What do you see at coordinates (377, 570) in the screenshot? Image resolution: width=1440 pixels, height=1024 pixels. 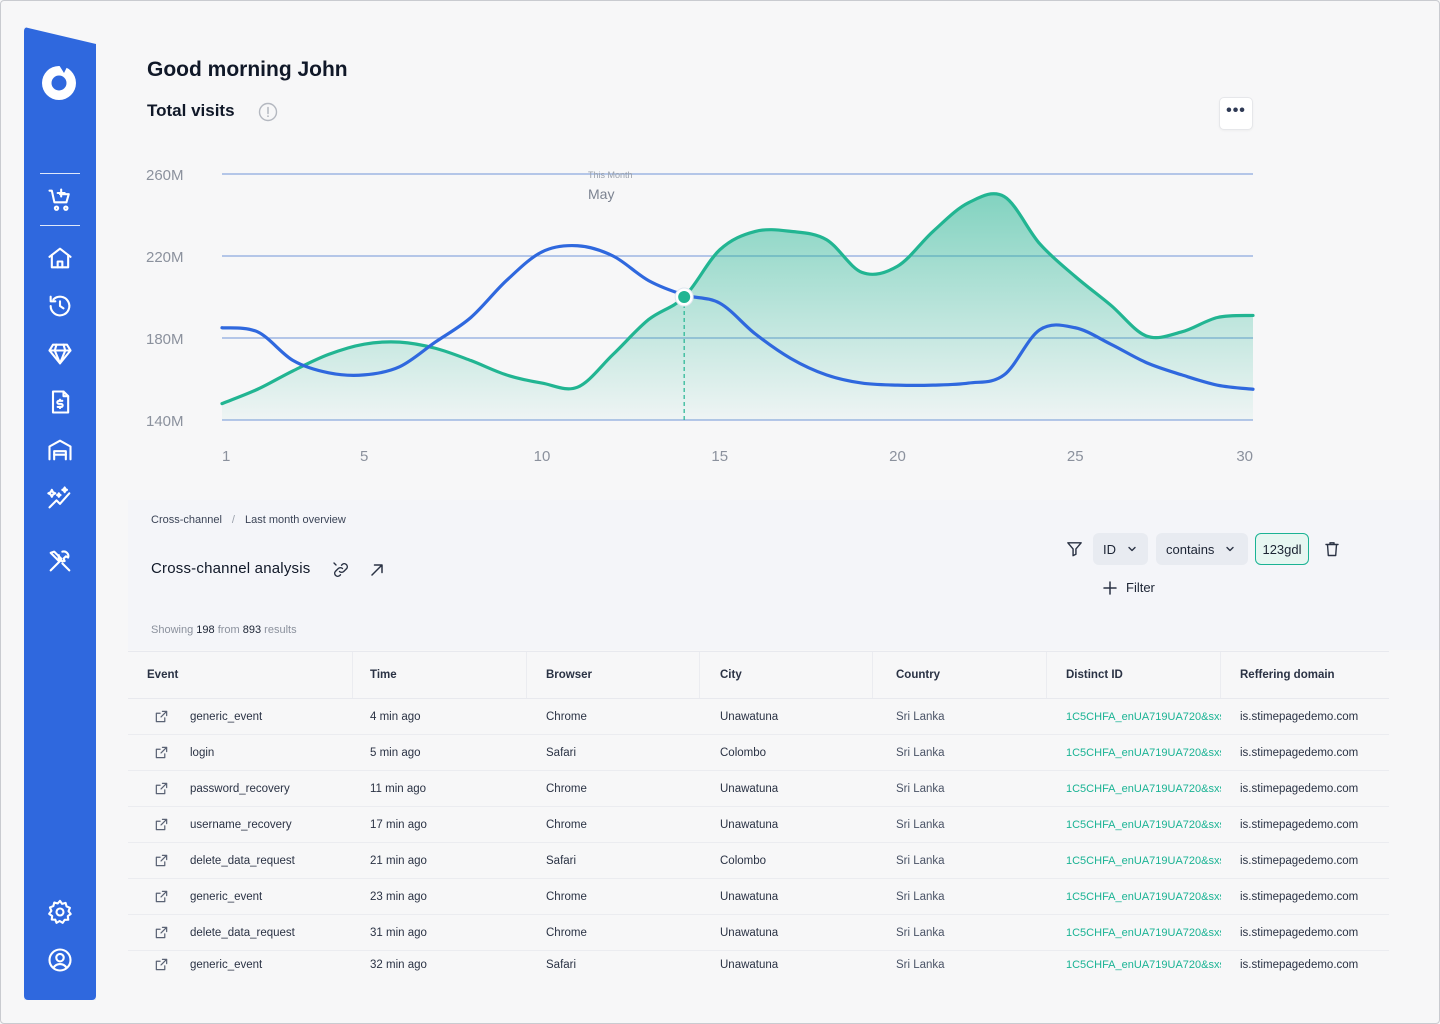 I see `open-external-icon` at bounding box center [377, 570].